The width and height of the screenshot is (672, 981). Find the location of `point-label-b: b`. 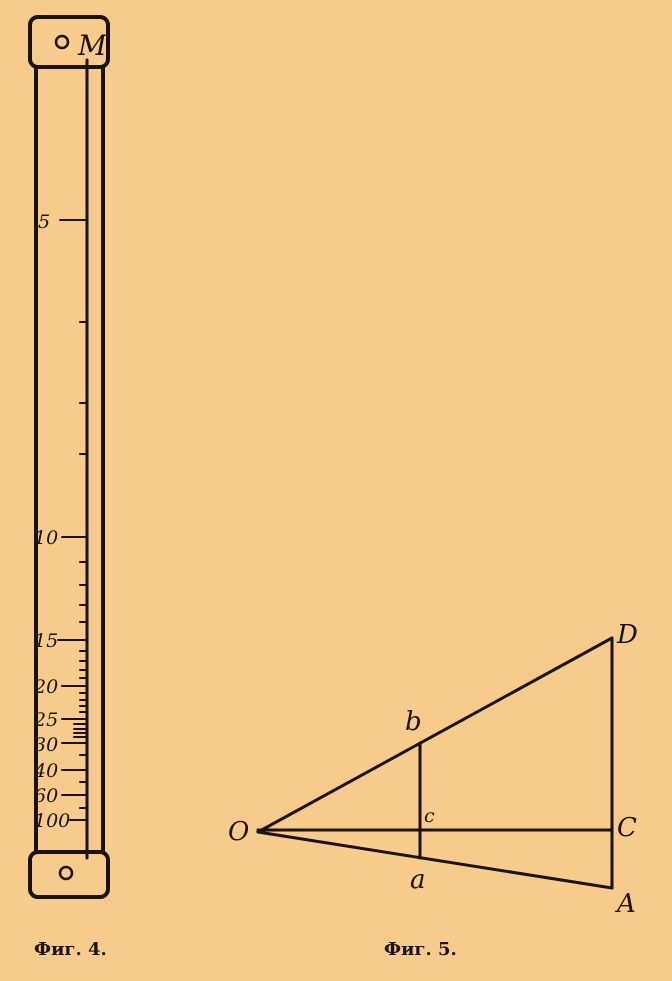

point-label-b: b is located at coordinates (413, 722).